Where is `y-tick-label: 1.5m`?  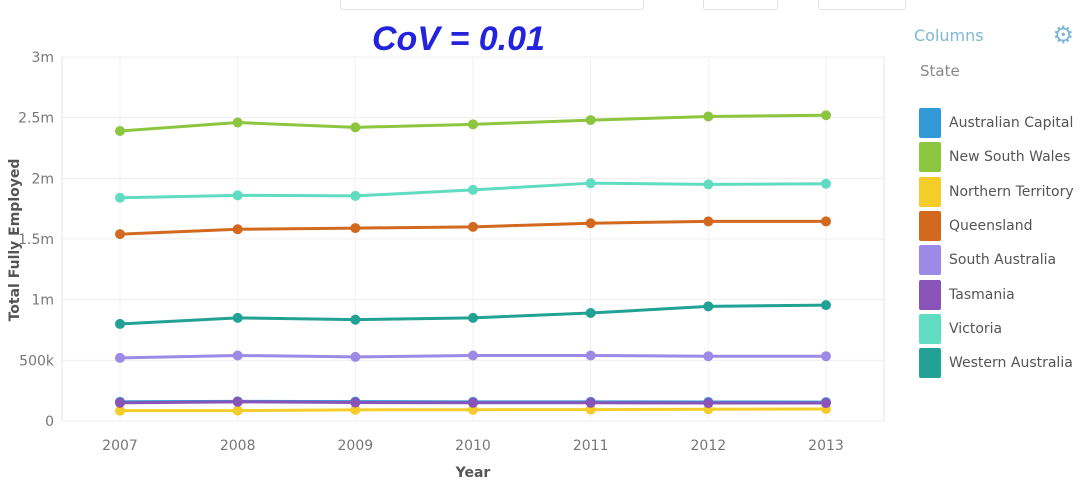
y-tick-label: 1.5m is located at coordinates (36, 240).